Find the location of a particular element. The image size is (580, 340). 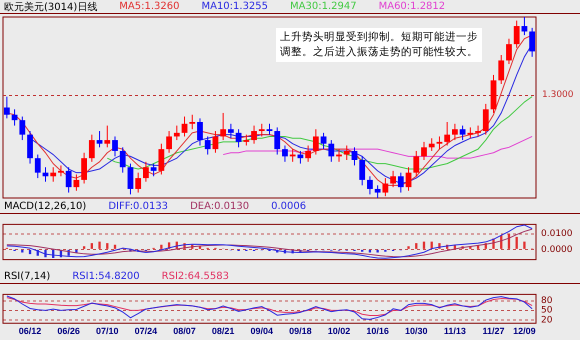

x-tick-label: 10/02 is located at coordinates (339, 331).